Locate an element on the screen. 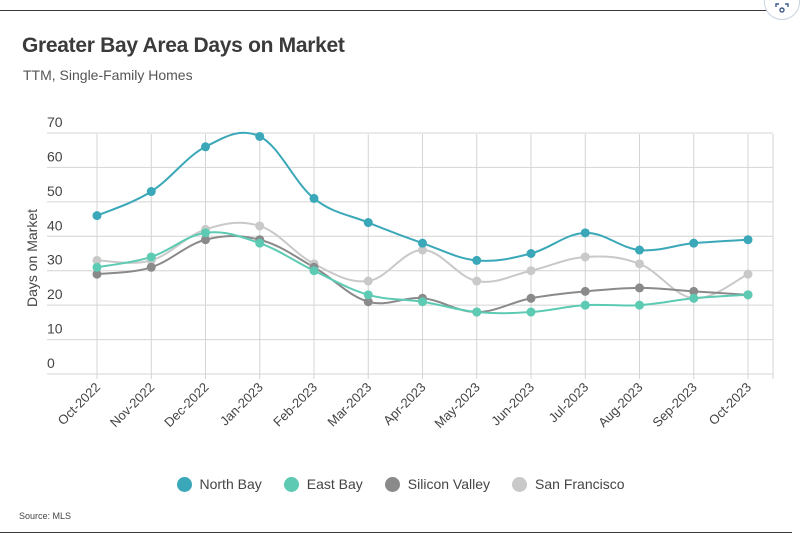 This screenshot has width=801, height=542. y-tick-label: 20 is located at coordinates (55, 294).